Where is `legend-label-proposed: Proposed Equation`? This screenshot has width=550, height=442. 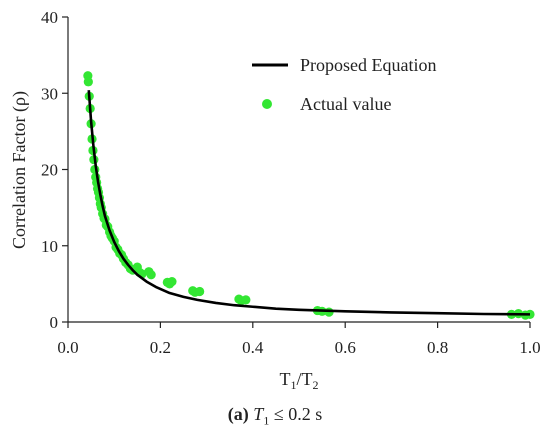 legend-label-proposed: Proposed Equation is located at coordinates (368, 65).